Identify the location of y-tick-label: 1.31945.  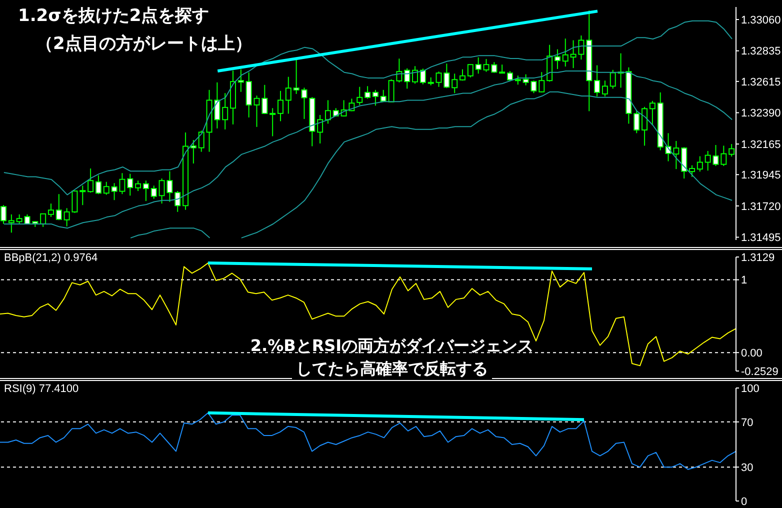
(761, 176).